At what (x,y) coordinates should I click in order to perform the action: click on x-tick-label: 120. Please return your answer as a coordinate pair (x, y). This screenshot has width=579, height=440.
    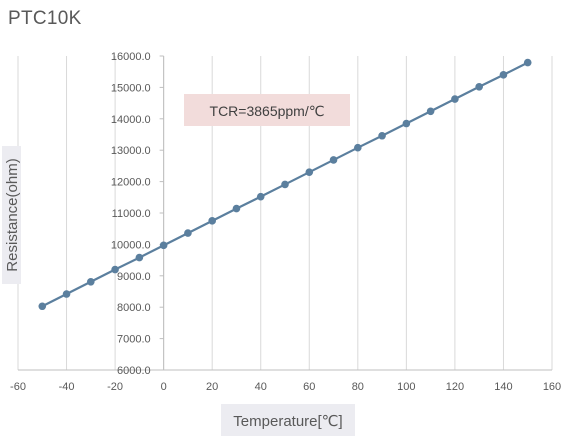
    Looking at the image, I should click on (455, 387).